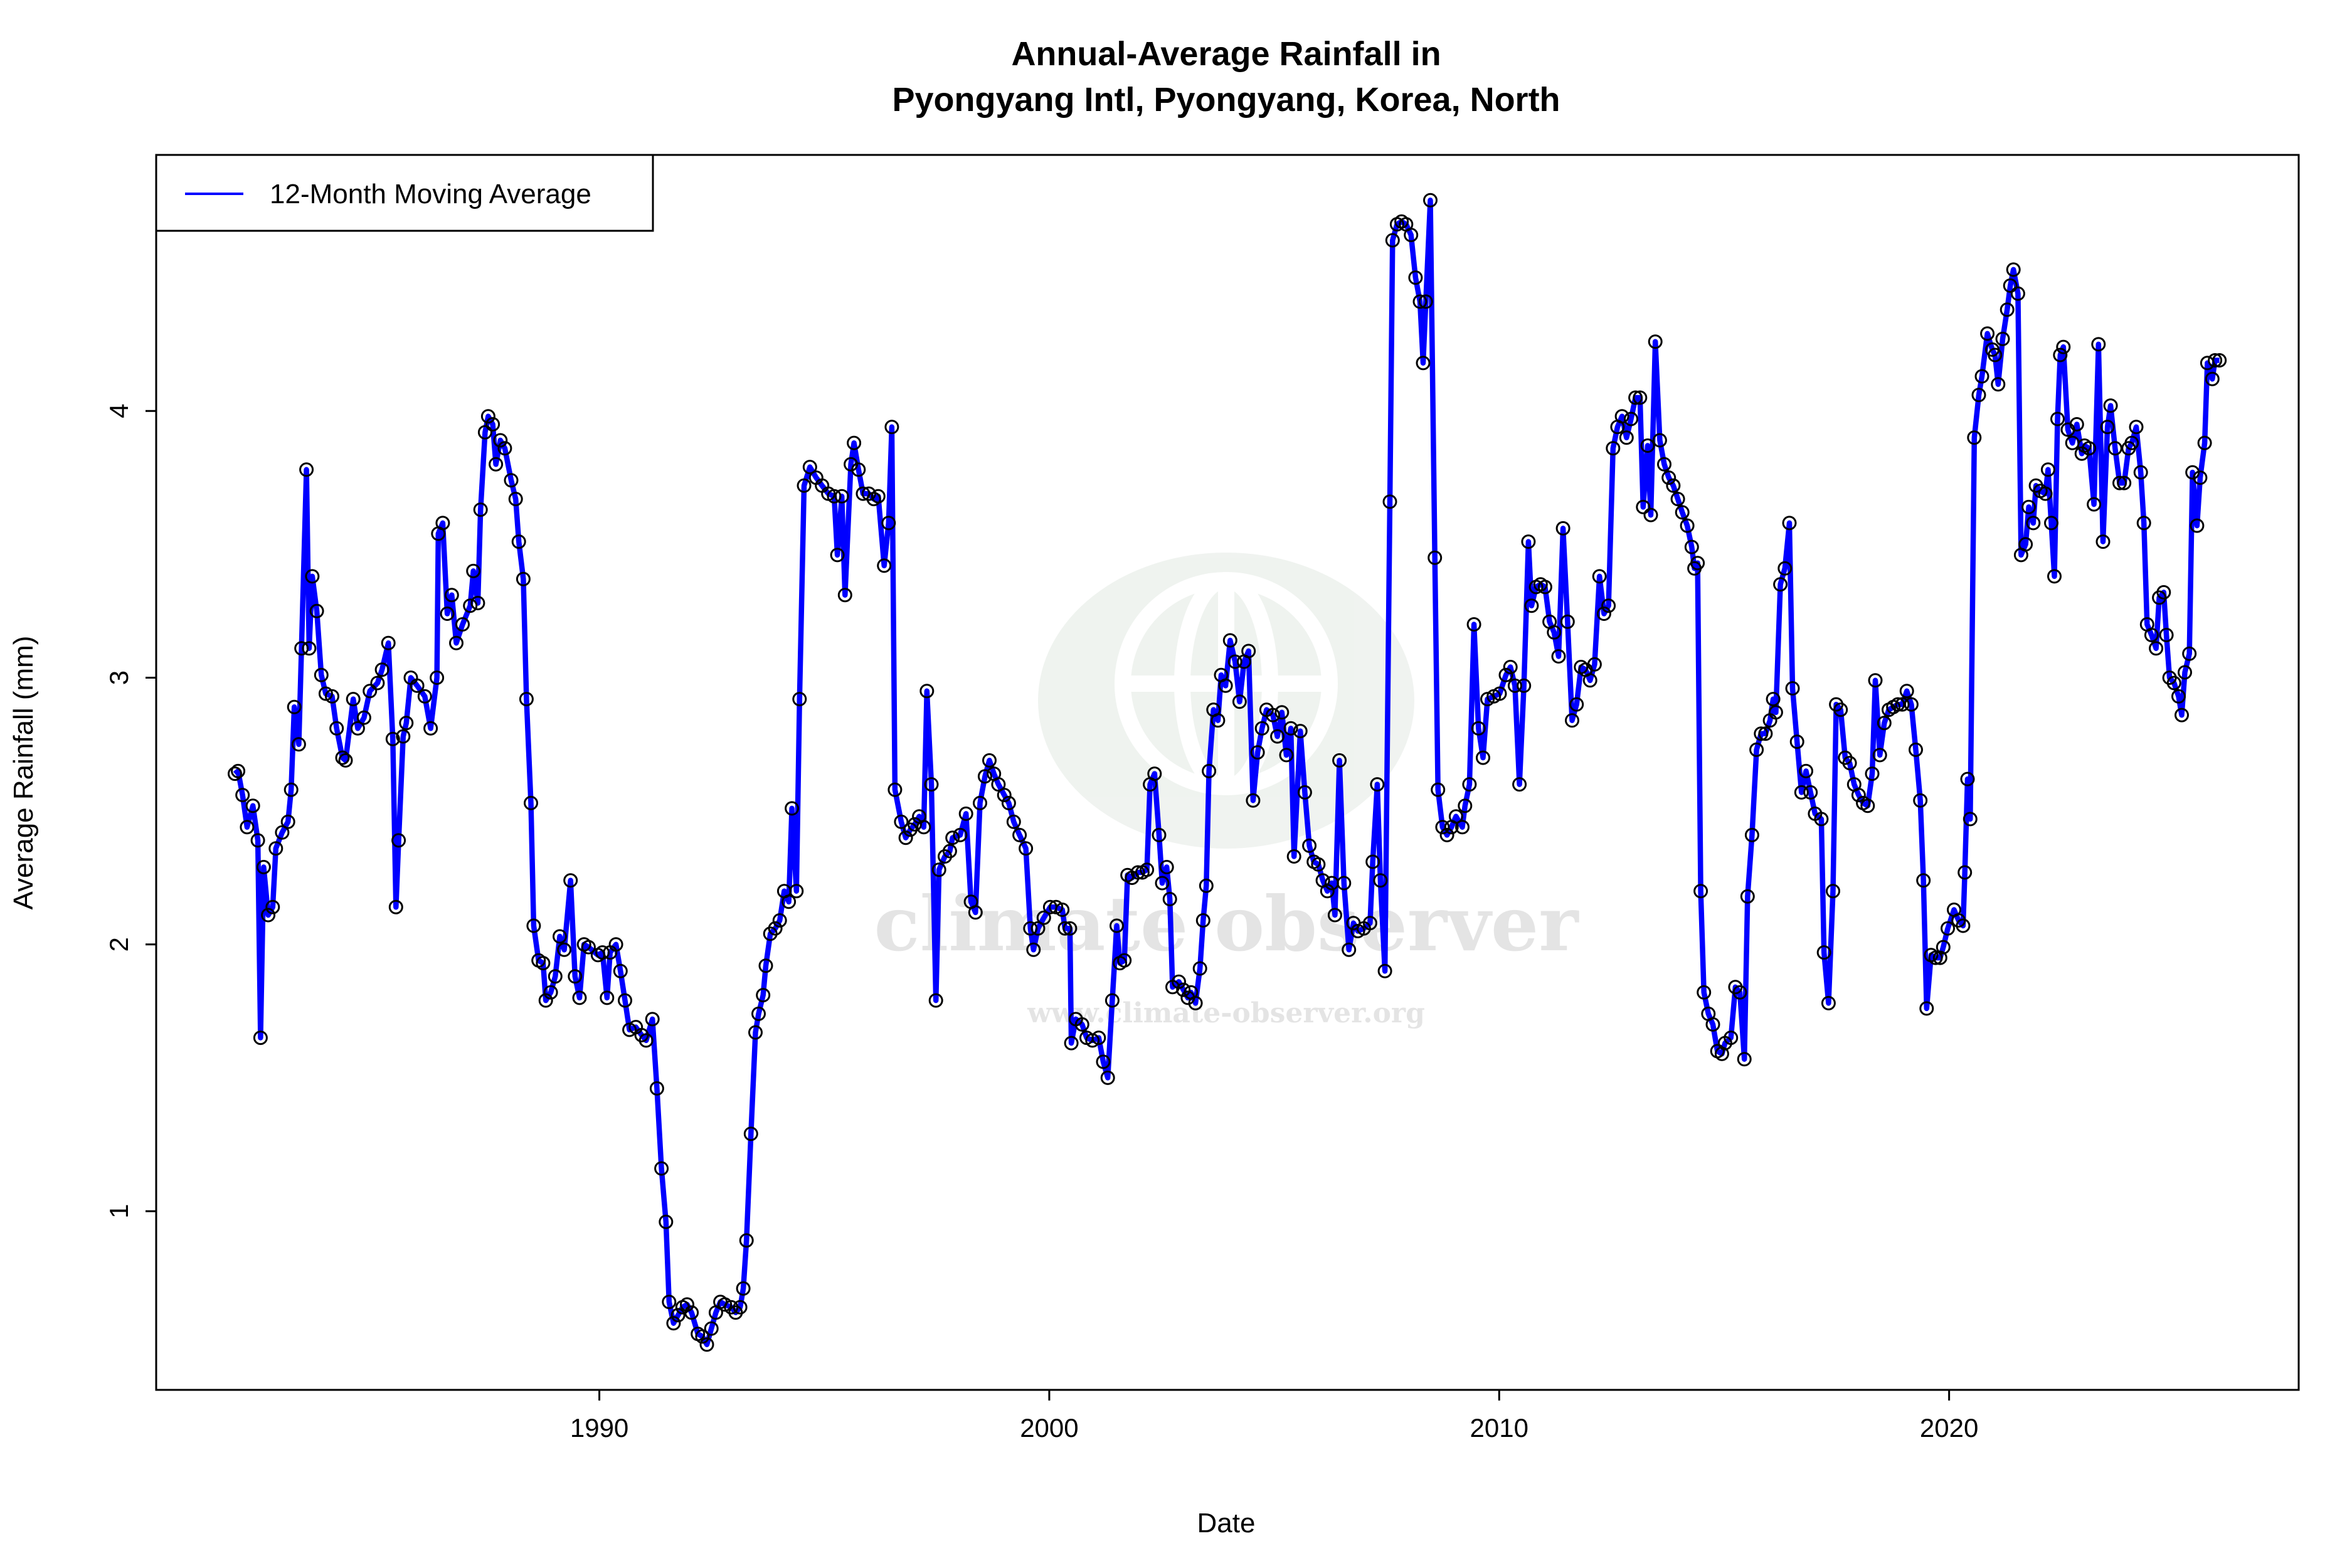 This screenshot has height=1568, width=2352. I want to click on x-tick-label: 2000, so click(1049, 1428).